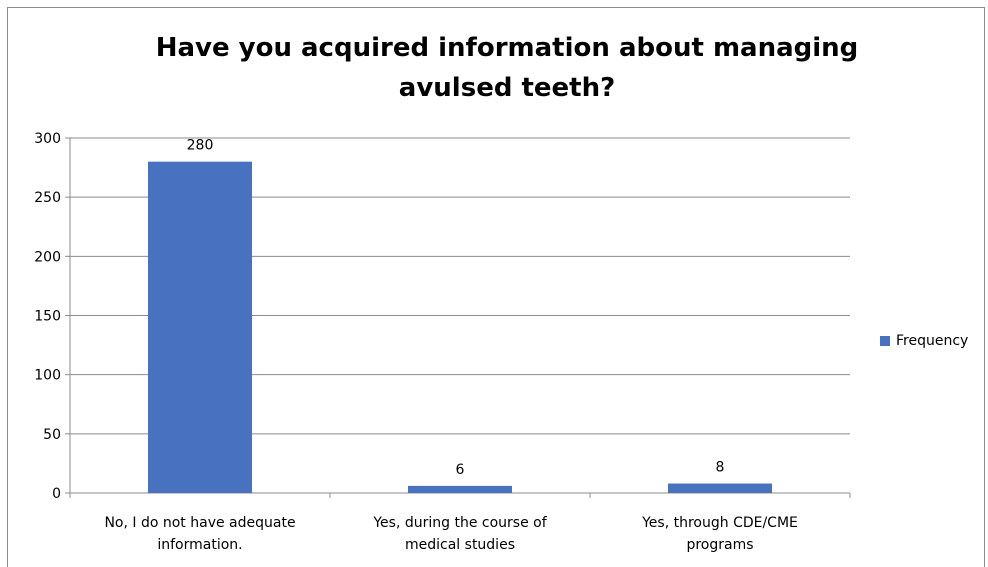 This screenshot has width=988, height=567. Describe the element at coordinates (52, 435) in the screenshot. I see `y-tick-label: 50` at that location.